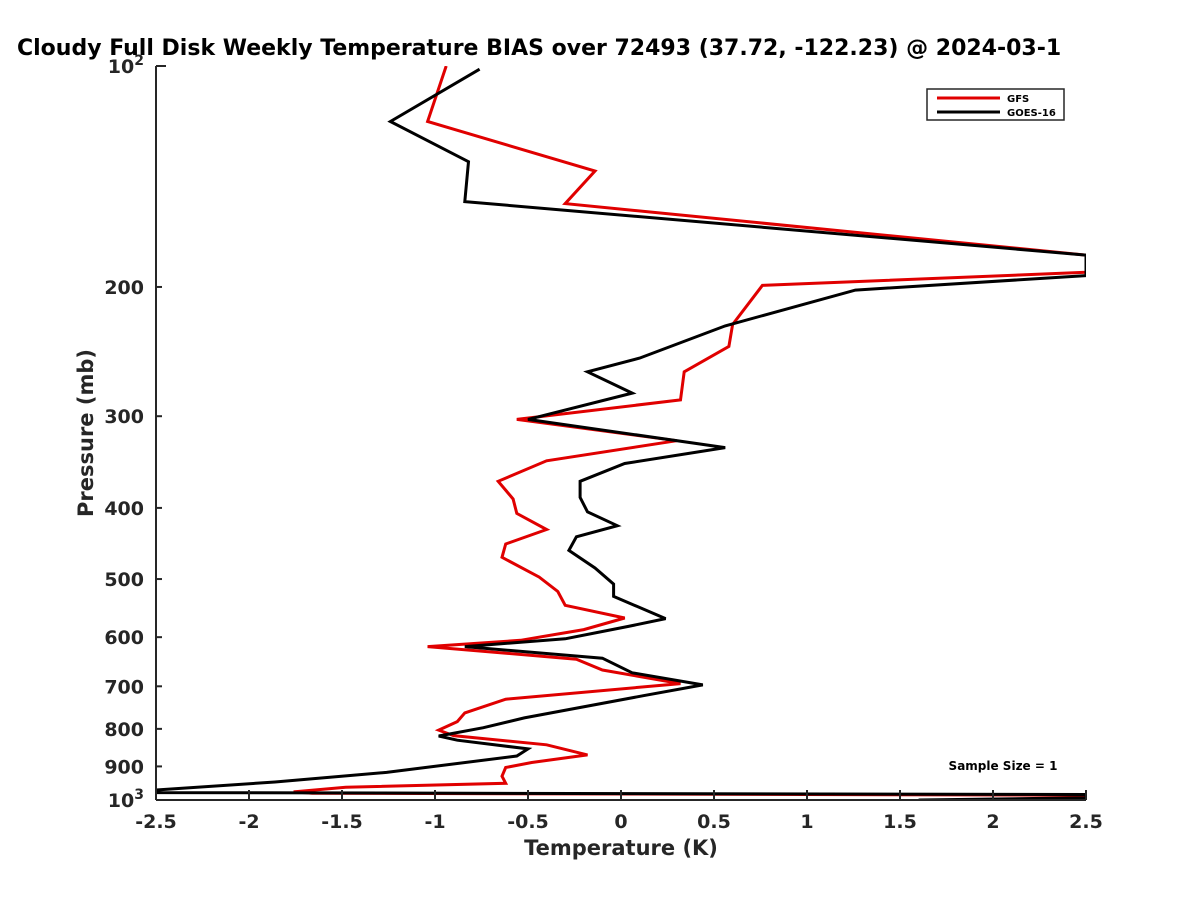 This screenshot has width=1200, height=900. Describe the element at coordinates (124, 509) in the screenshot. I see `y-tick-label: 400` at that location.